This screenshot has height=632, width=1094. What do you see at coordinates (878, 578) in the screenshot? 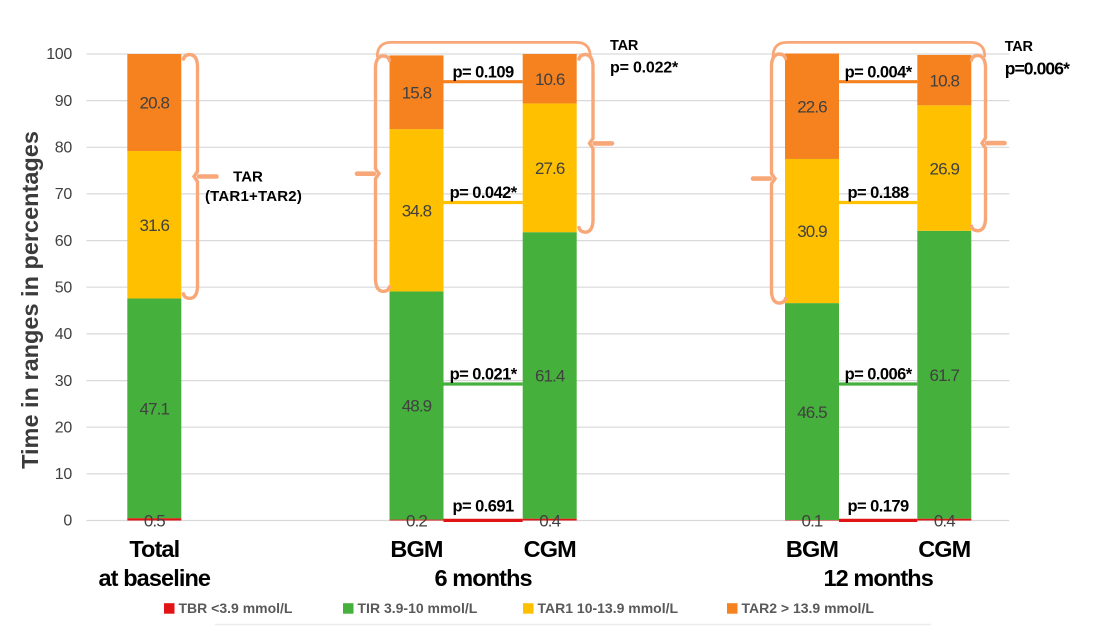
I see `svg-text: 12 months` at bounding box center [878, 578].